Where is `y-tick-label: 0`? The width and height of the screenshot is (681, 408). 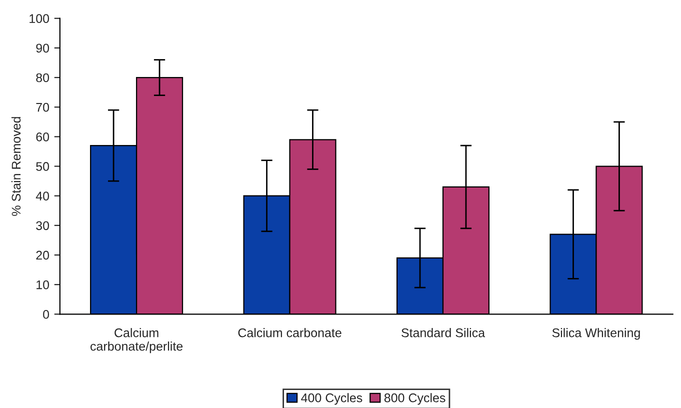
y-tick-label: 0 is located at coordinates (46, 314).